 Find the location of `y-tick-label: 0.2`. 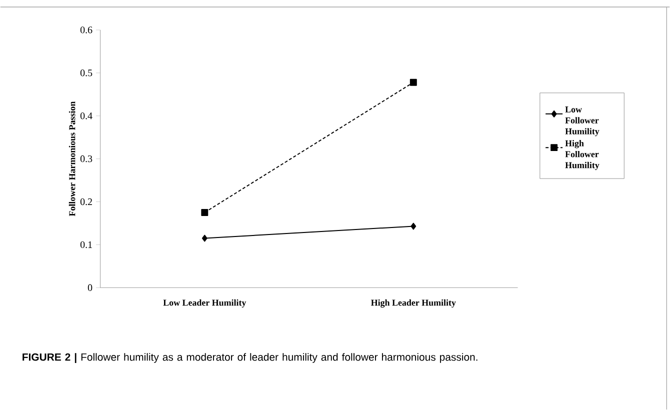

y-tick-label: 0.2 is located at coordinates (86, 202).